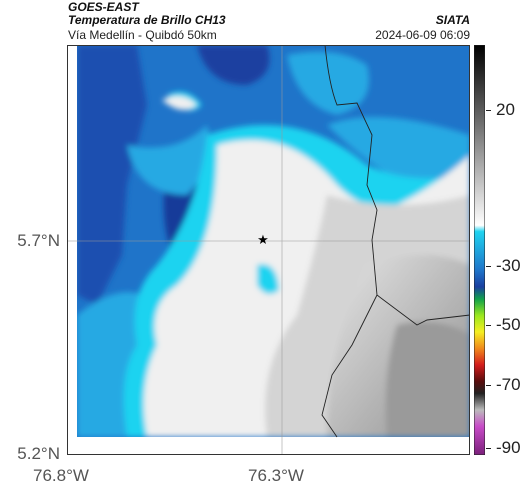 The width and height of the screenshot is (526, 491). I want to click on lat-tick-lower: 5.2°N, so click(38, 453).